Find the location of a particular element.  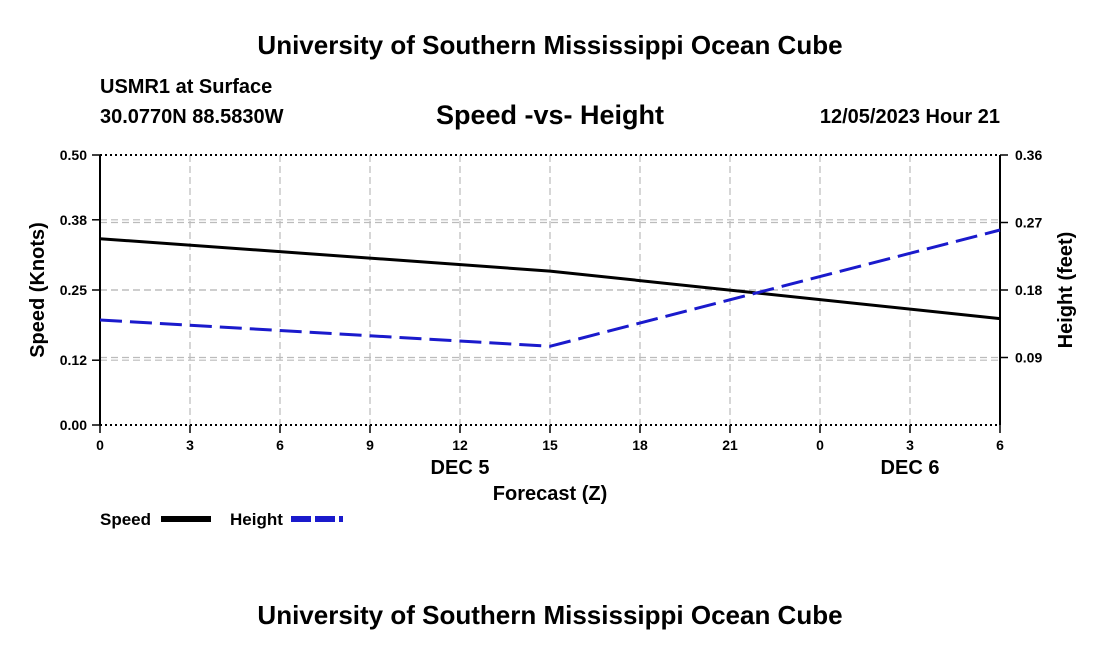

legend-label-speed: Speed is located at coordinates (125, 519).